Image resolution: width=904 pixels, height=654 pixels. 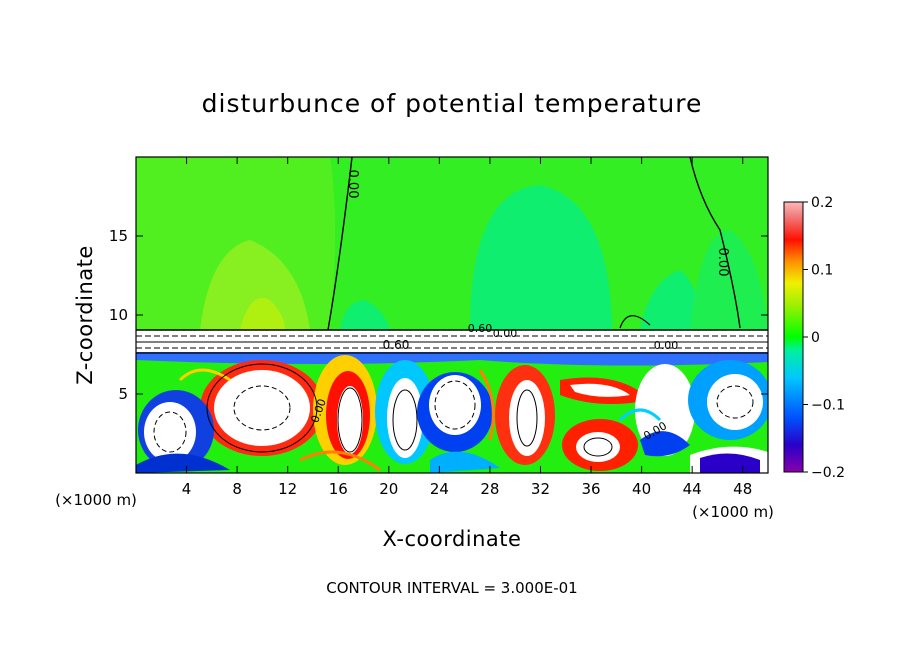 What do you see at coordinates (742, 489) in the screenshot?
I see `x-tick-label: 48` at bounding box center [742, 489].